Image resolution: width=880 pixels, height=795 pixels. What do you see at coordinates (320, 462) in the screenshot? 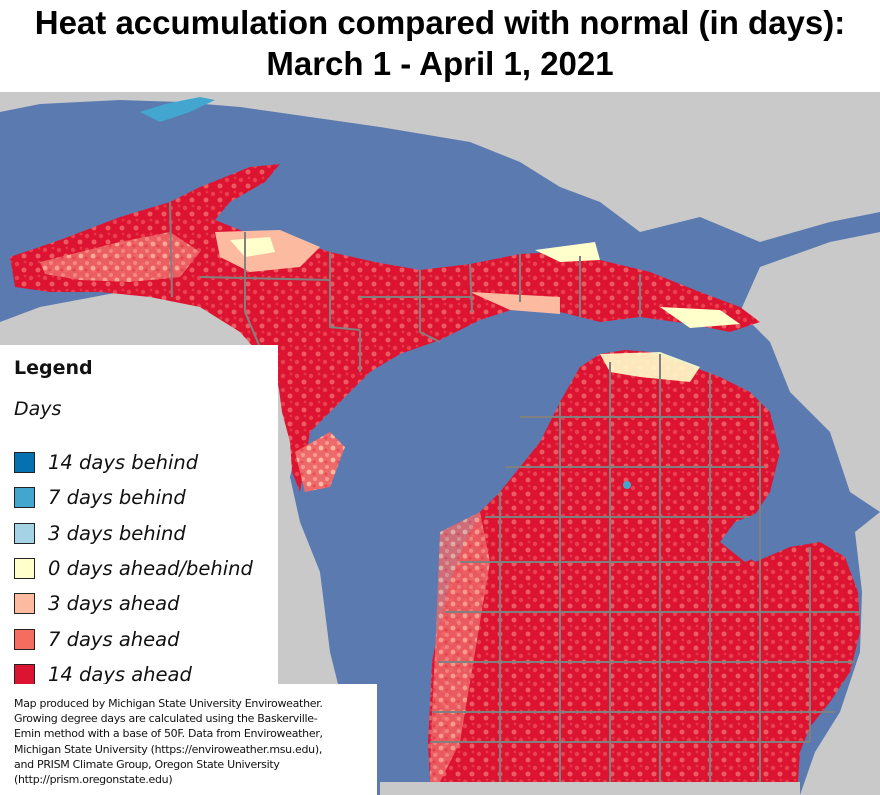
I see `door-peninsula` at bounding box center [320, 462].